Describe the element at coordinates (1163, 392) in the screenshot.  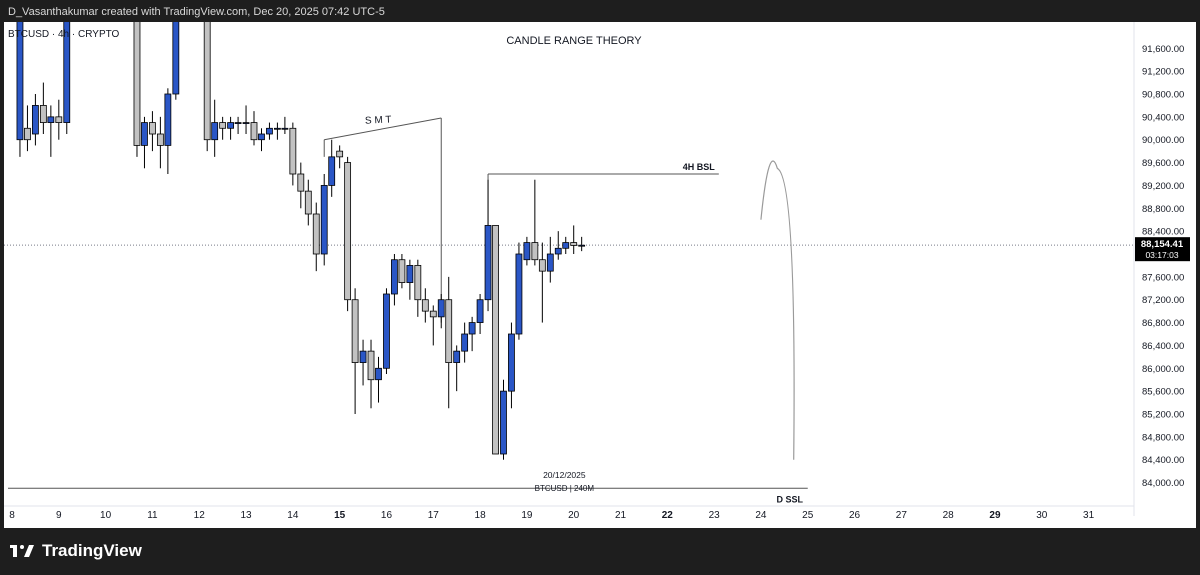
I see `y-tick-label: 85,600.00` at that location.